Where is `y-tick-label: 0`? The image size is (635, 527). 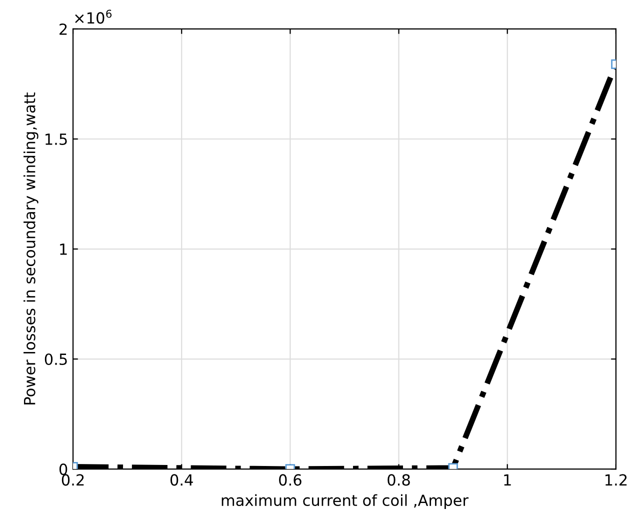 y-tick-label: 0 is located at coordinates (63, 469).